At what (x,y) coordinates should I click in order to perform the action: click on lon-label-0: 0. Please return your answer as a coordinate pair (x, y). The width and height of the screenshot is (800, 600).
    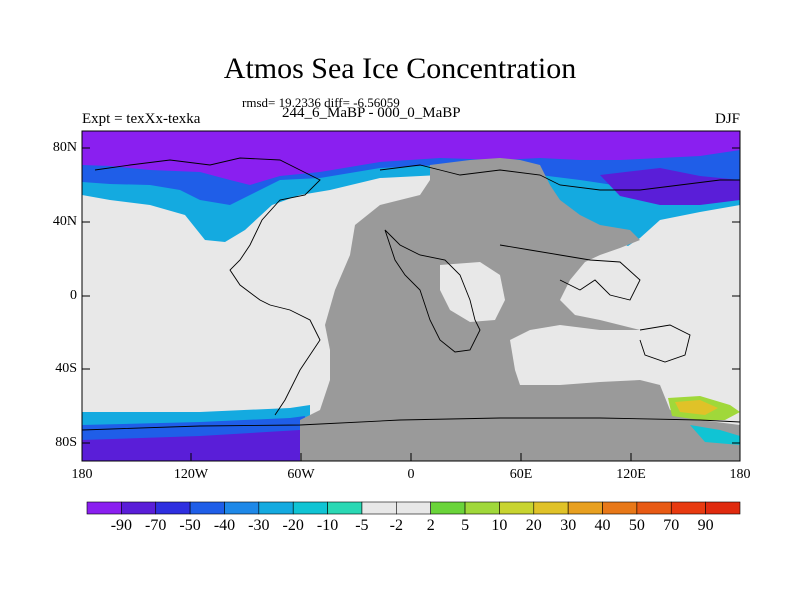
    Looking at the image, I should click on (411, 474).